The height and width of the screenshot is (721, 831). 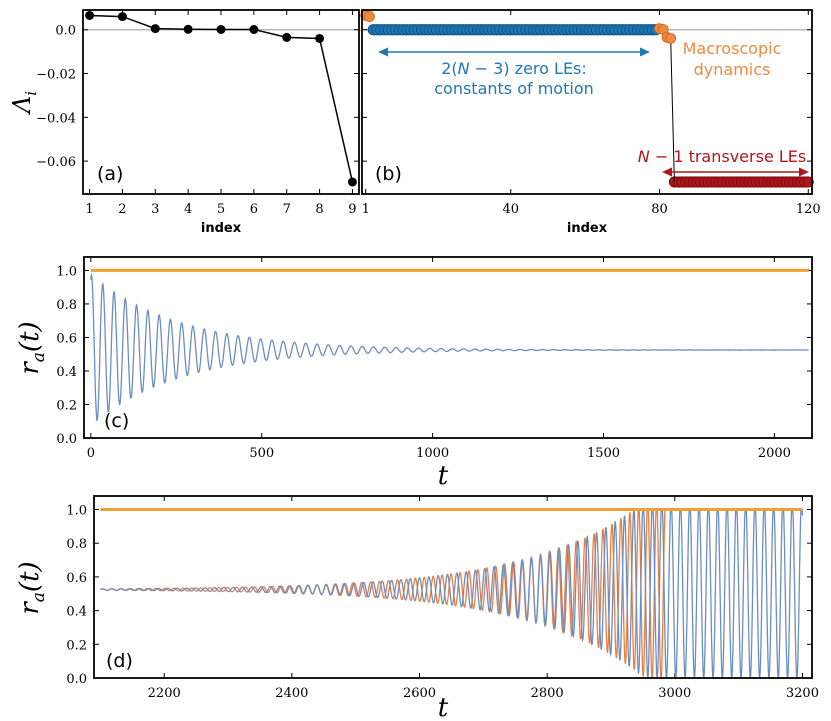 What do you see at coordinates (122, 209) in the screenshot?
I see `x-tick-label: 2` at bounding box center [122, 209].